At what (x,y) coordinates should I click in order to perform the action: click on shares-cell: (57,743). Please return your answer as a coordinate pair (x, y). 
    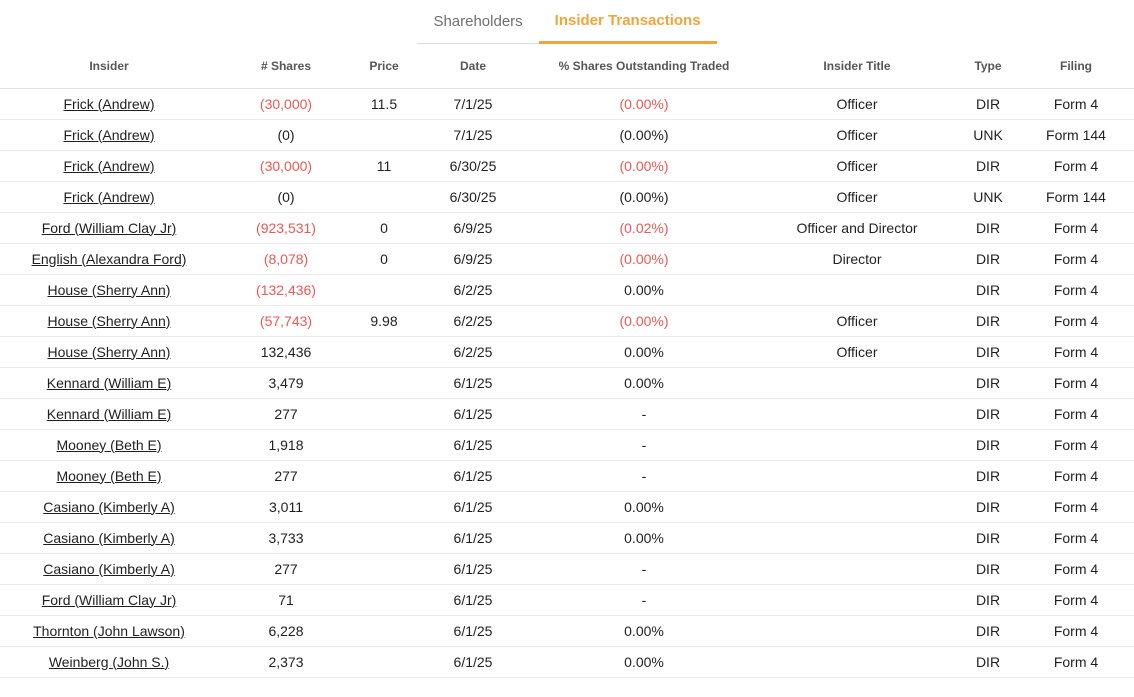
    Looking at the image, I should click on (286, 321).